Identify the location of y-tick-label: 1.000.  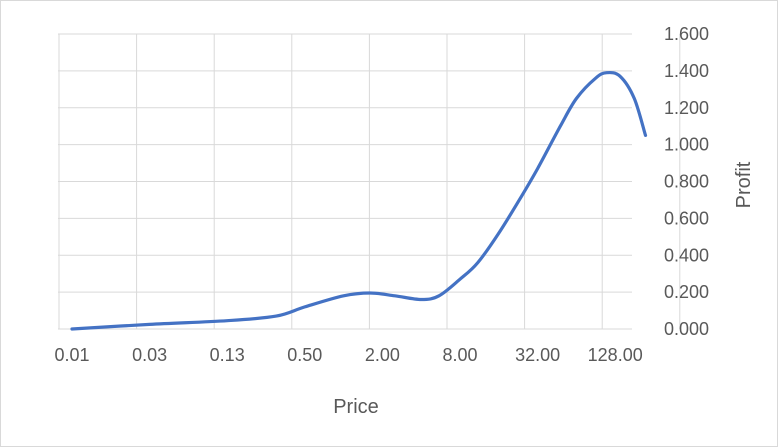
(686, 145).